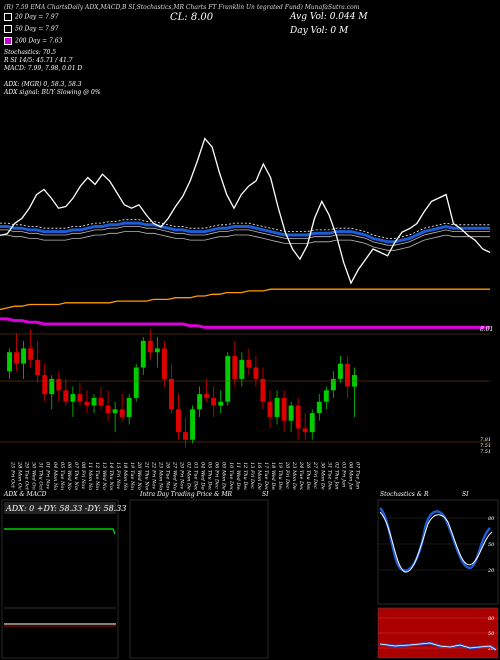  Describe the element at coordinates (13, 475) in the screenshot. I see `date-tick: 25 Fri Oct` at that location.